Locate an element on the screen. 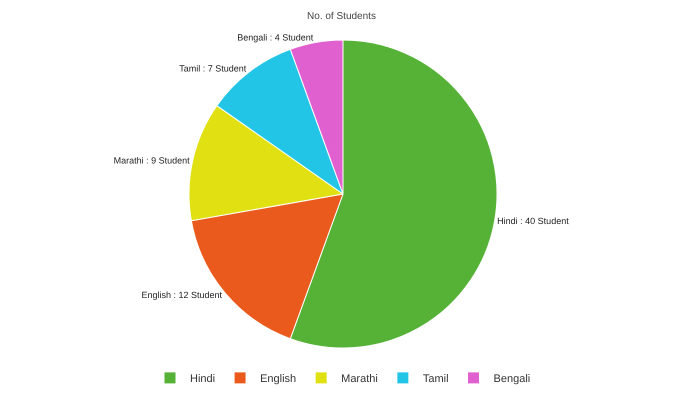  legend-label: Marathi is located at coordinates (359, 379).